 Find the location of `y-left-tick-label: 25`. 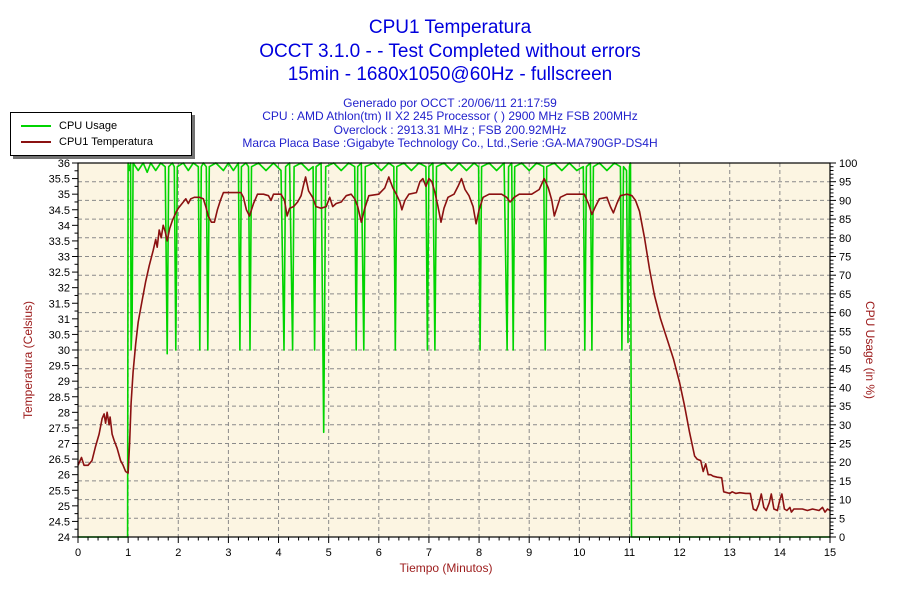

y-left-tick-label: 25 is located at coordinates (64, 507).